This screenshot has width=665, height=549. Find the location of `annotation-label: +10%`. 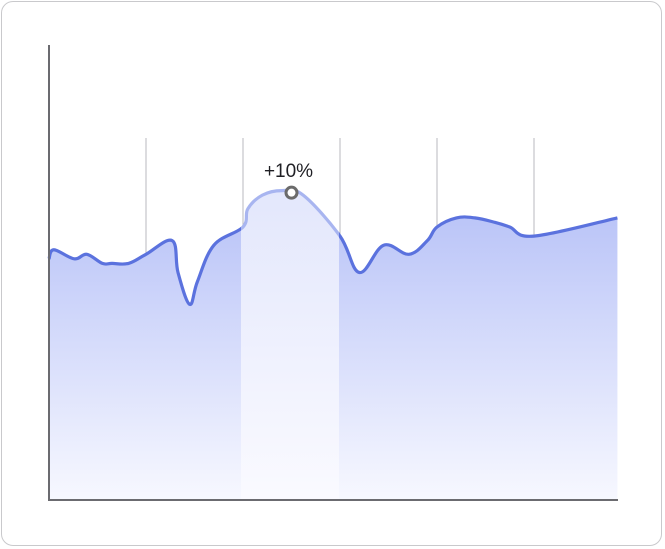

annotation-label: +10% is located at coordinates (288, 171).